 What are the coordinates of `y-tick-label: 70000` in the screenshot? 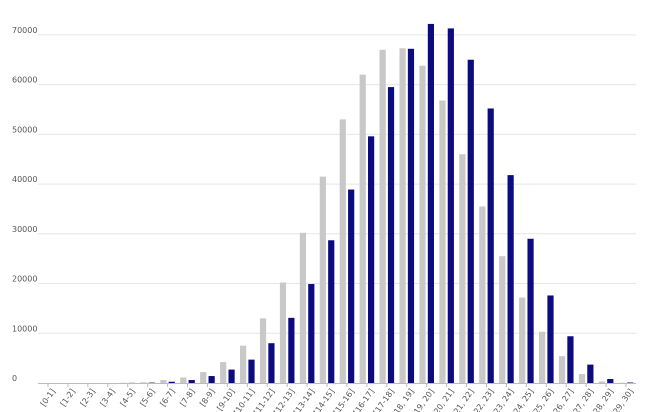 It's located at (24, 30).